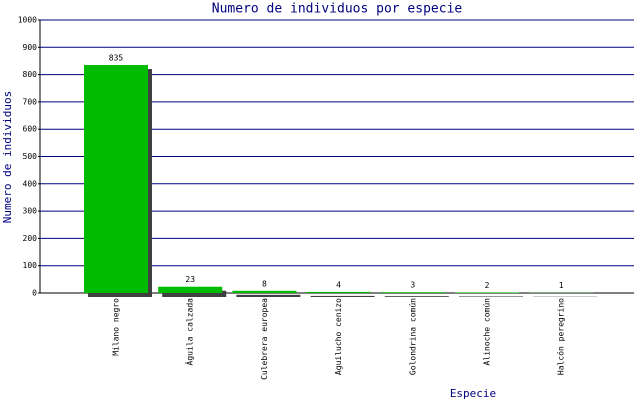  Describe the element at coordinates (487, 332) in the screenshot. I see `x-tick-label: Alinoche común` at that location.